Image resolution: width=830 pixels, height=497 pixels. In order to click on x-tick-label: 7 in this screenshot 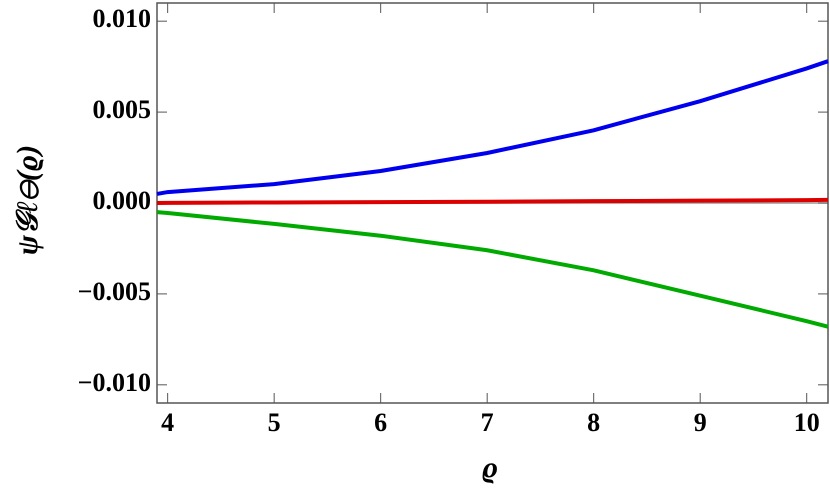, I will do `click(487, 422)`.